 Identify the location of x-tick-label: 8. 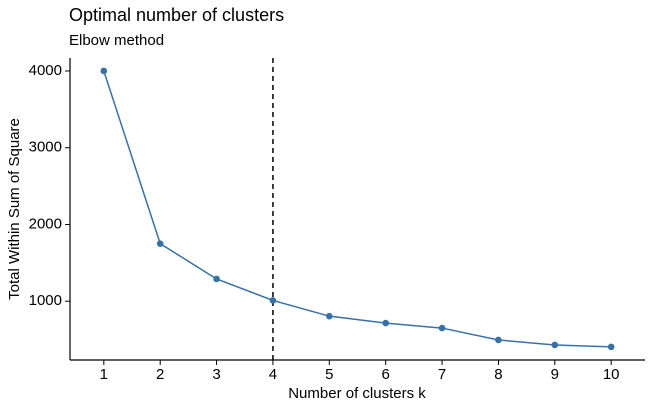
(498, 374).